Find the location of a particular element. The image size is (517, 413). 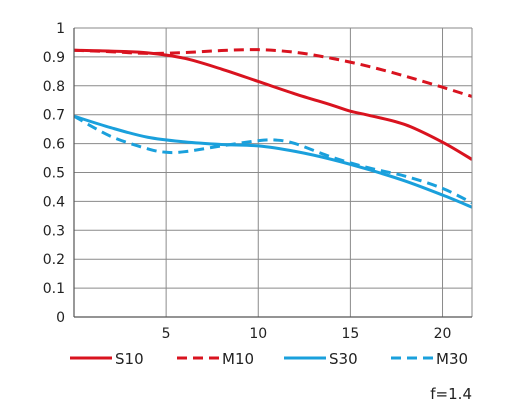

y-tick-label: 0.3 is located at coordinates (54, 231).